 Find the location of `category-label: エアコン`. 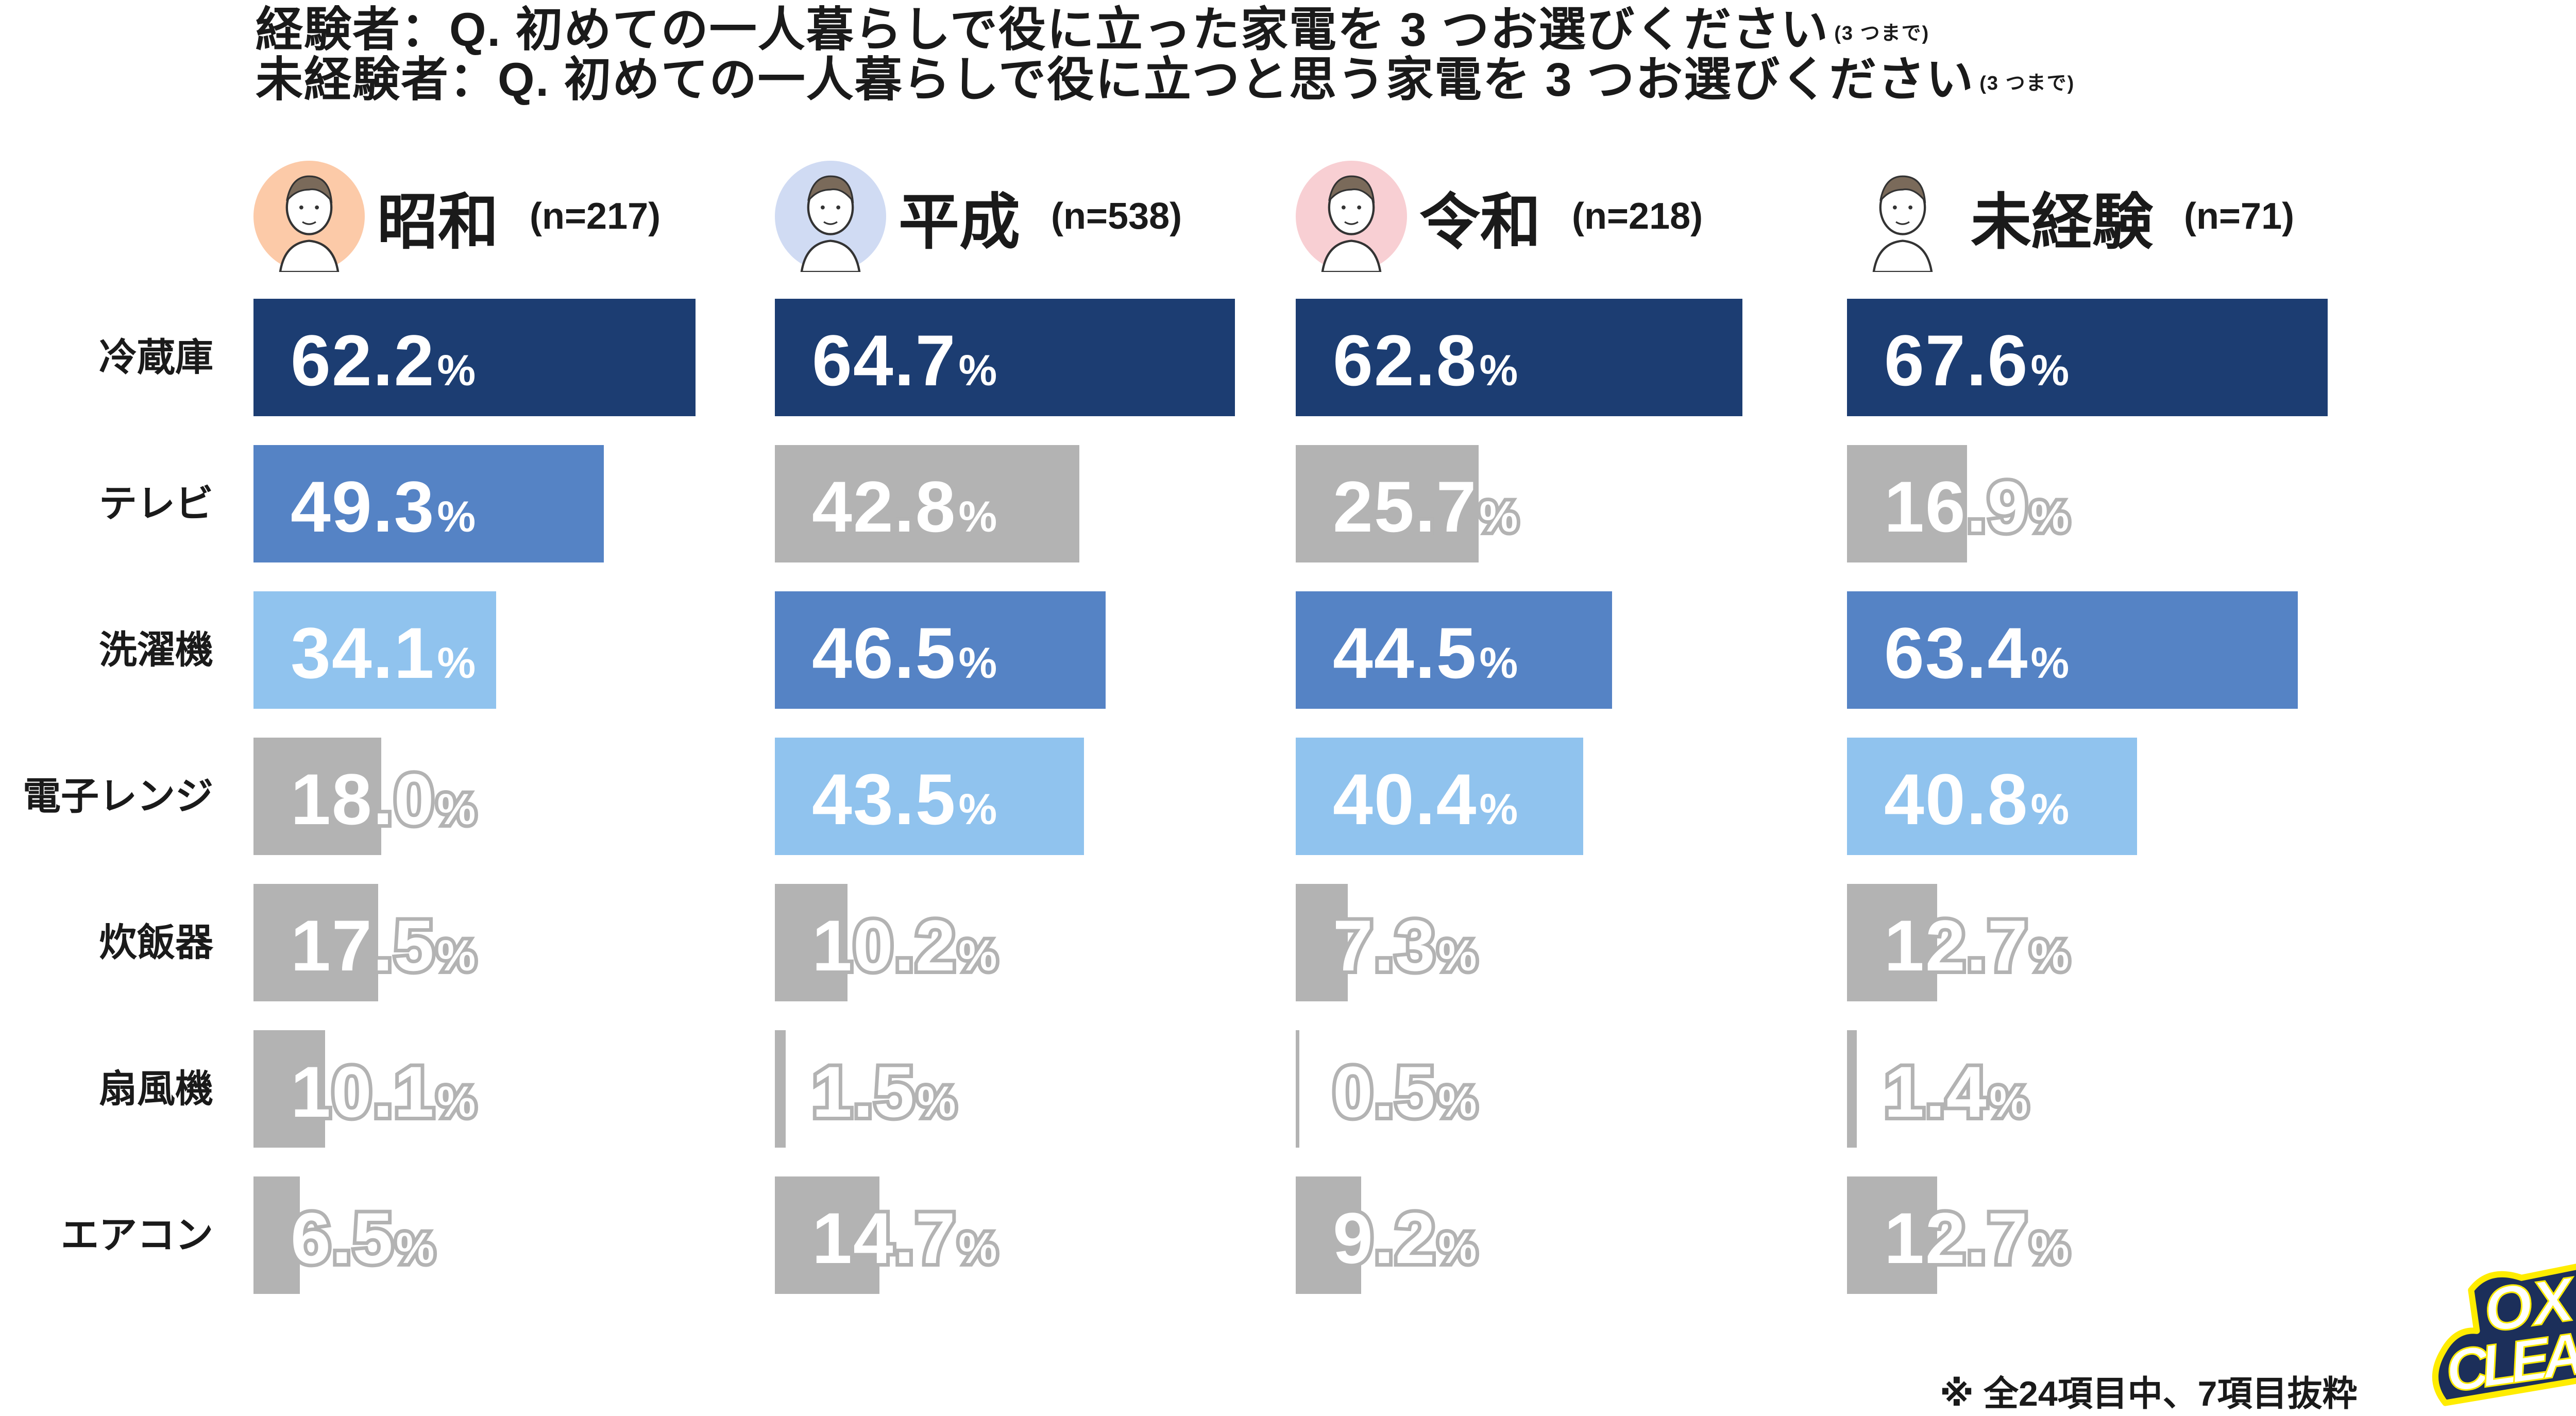

category-label: エアコン is located at coordinates (137, 1235).